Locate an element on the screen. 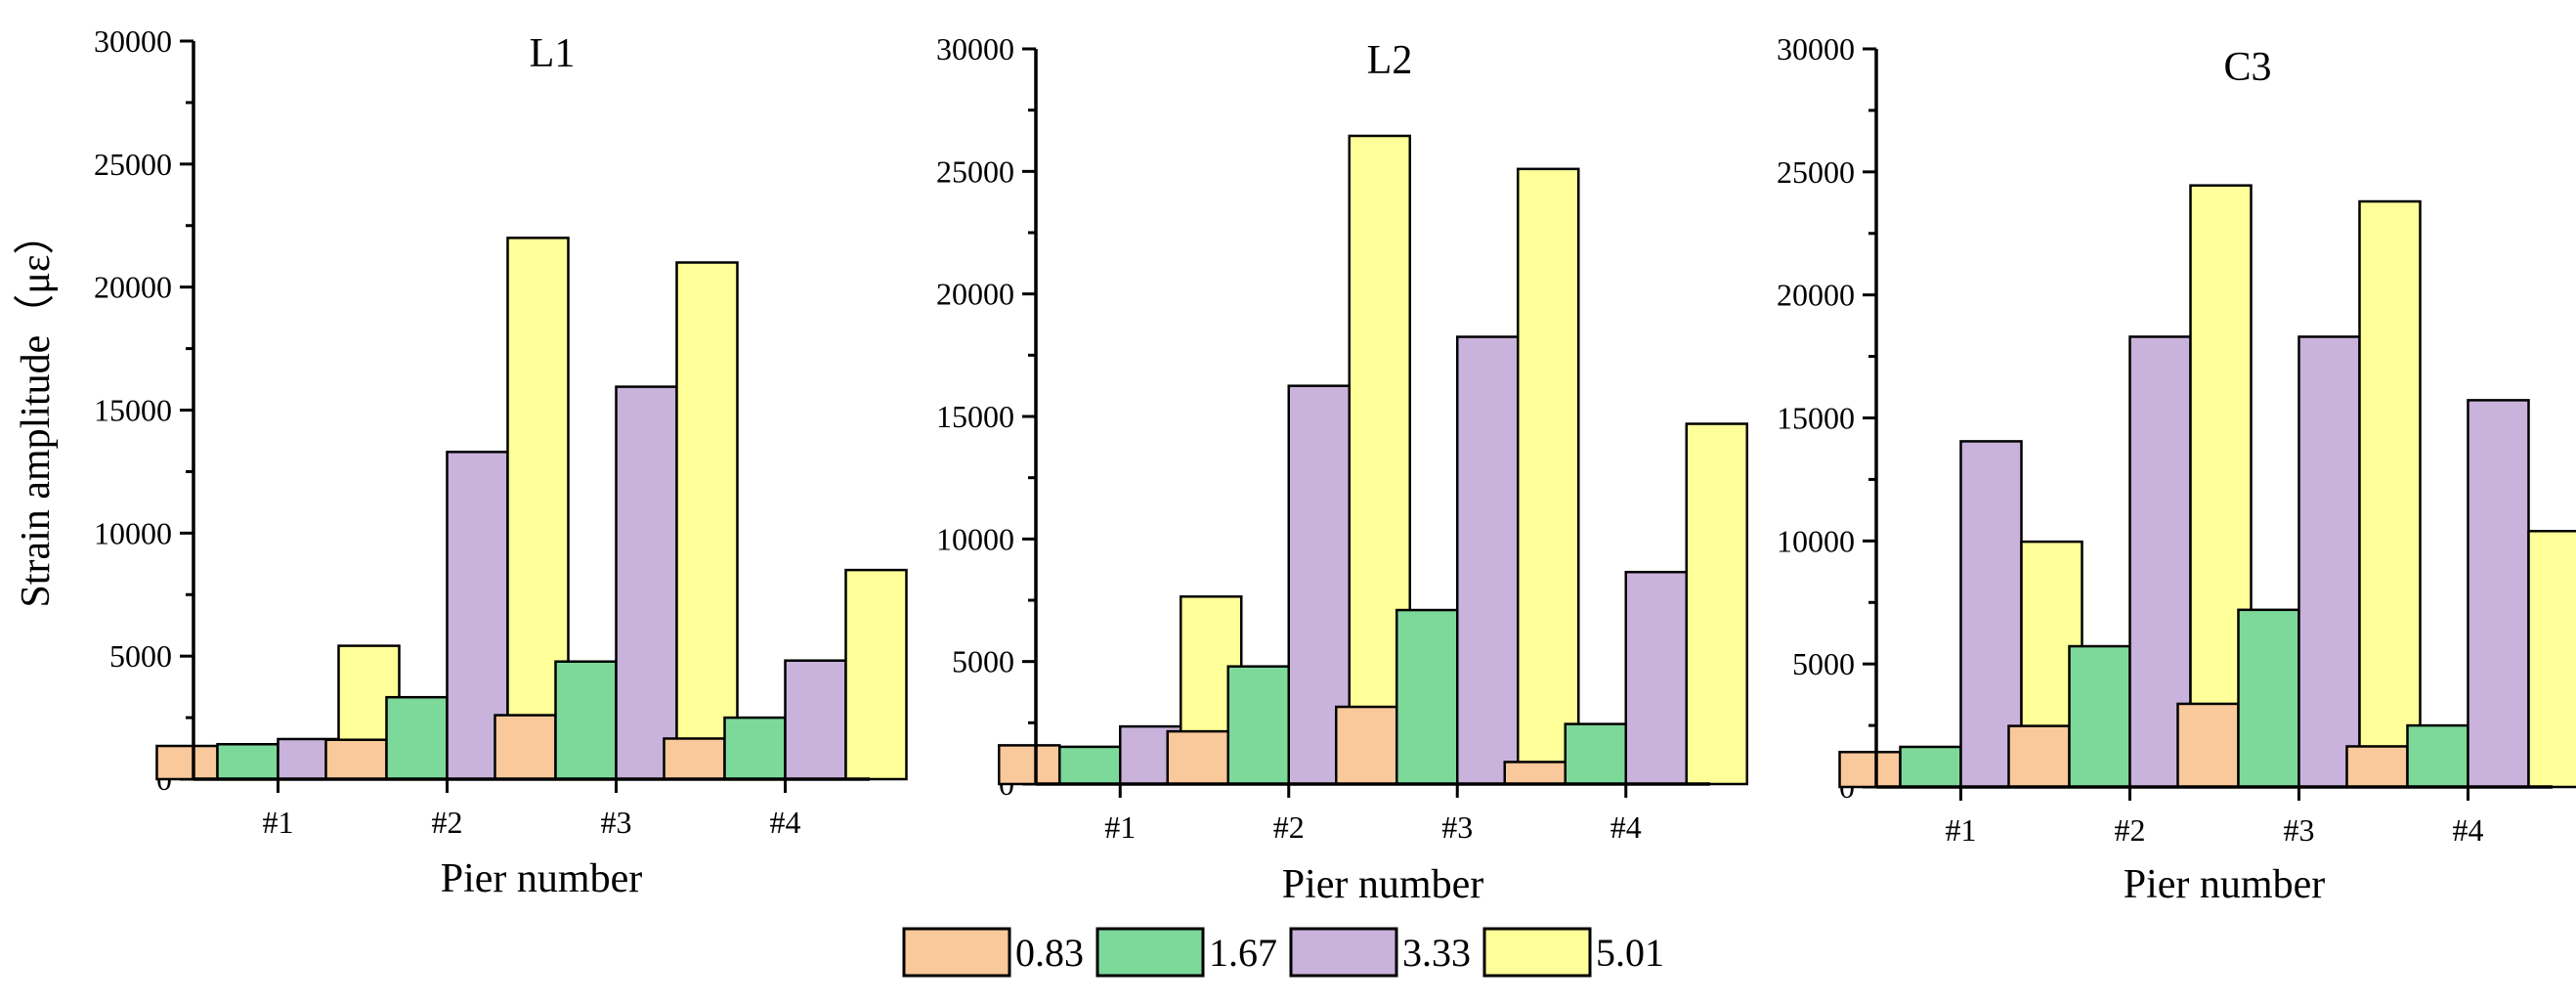 Image resolution: width=2576 pixels, height=1004 pixels. legend-label-3.33: 3.33 is located at coordinates (1436, 953).